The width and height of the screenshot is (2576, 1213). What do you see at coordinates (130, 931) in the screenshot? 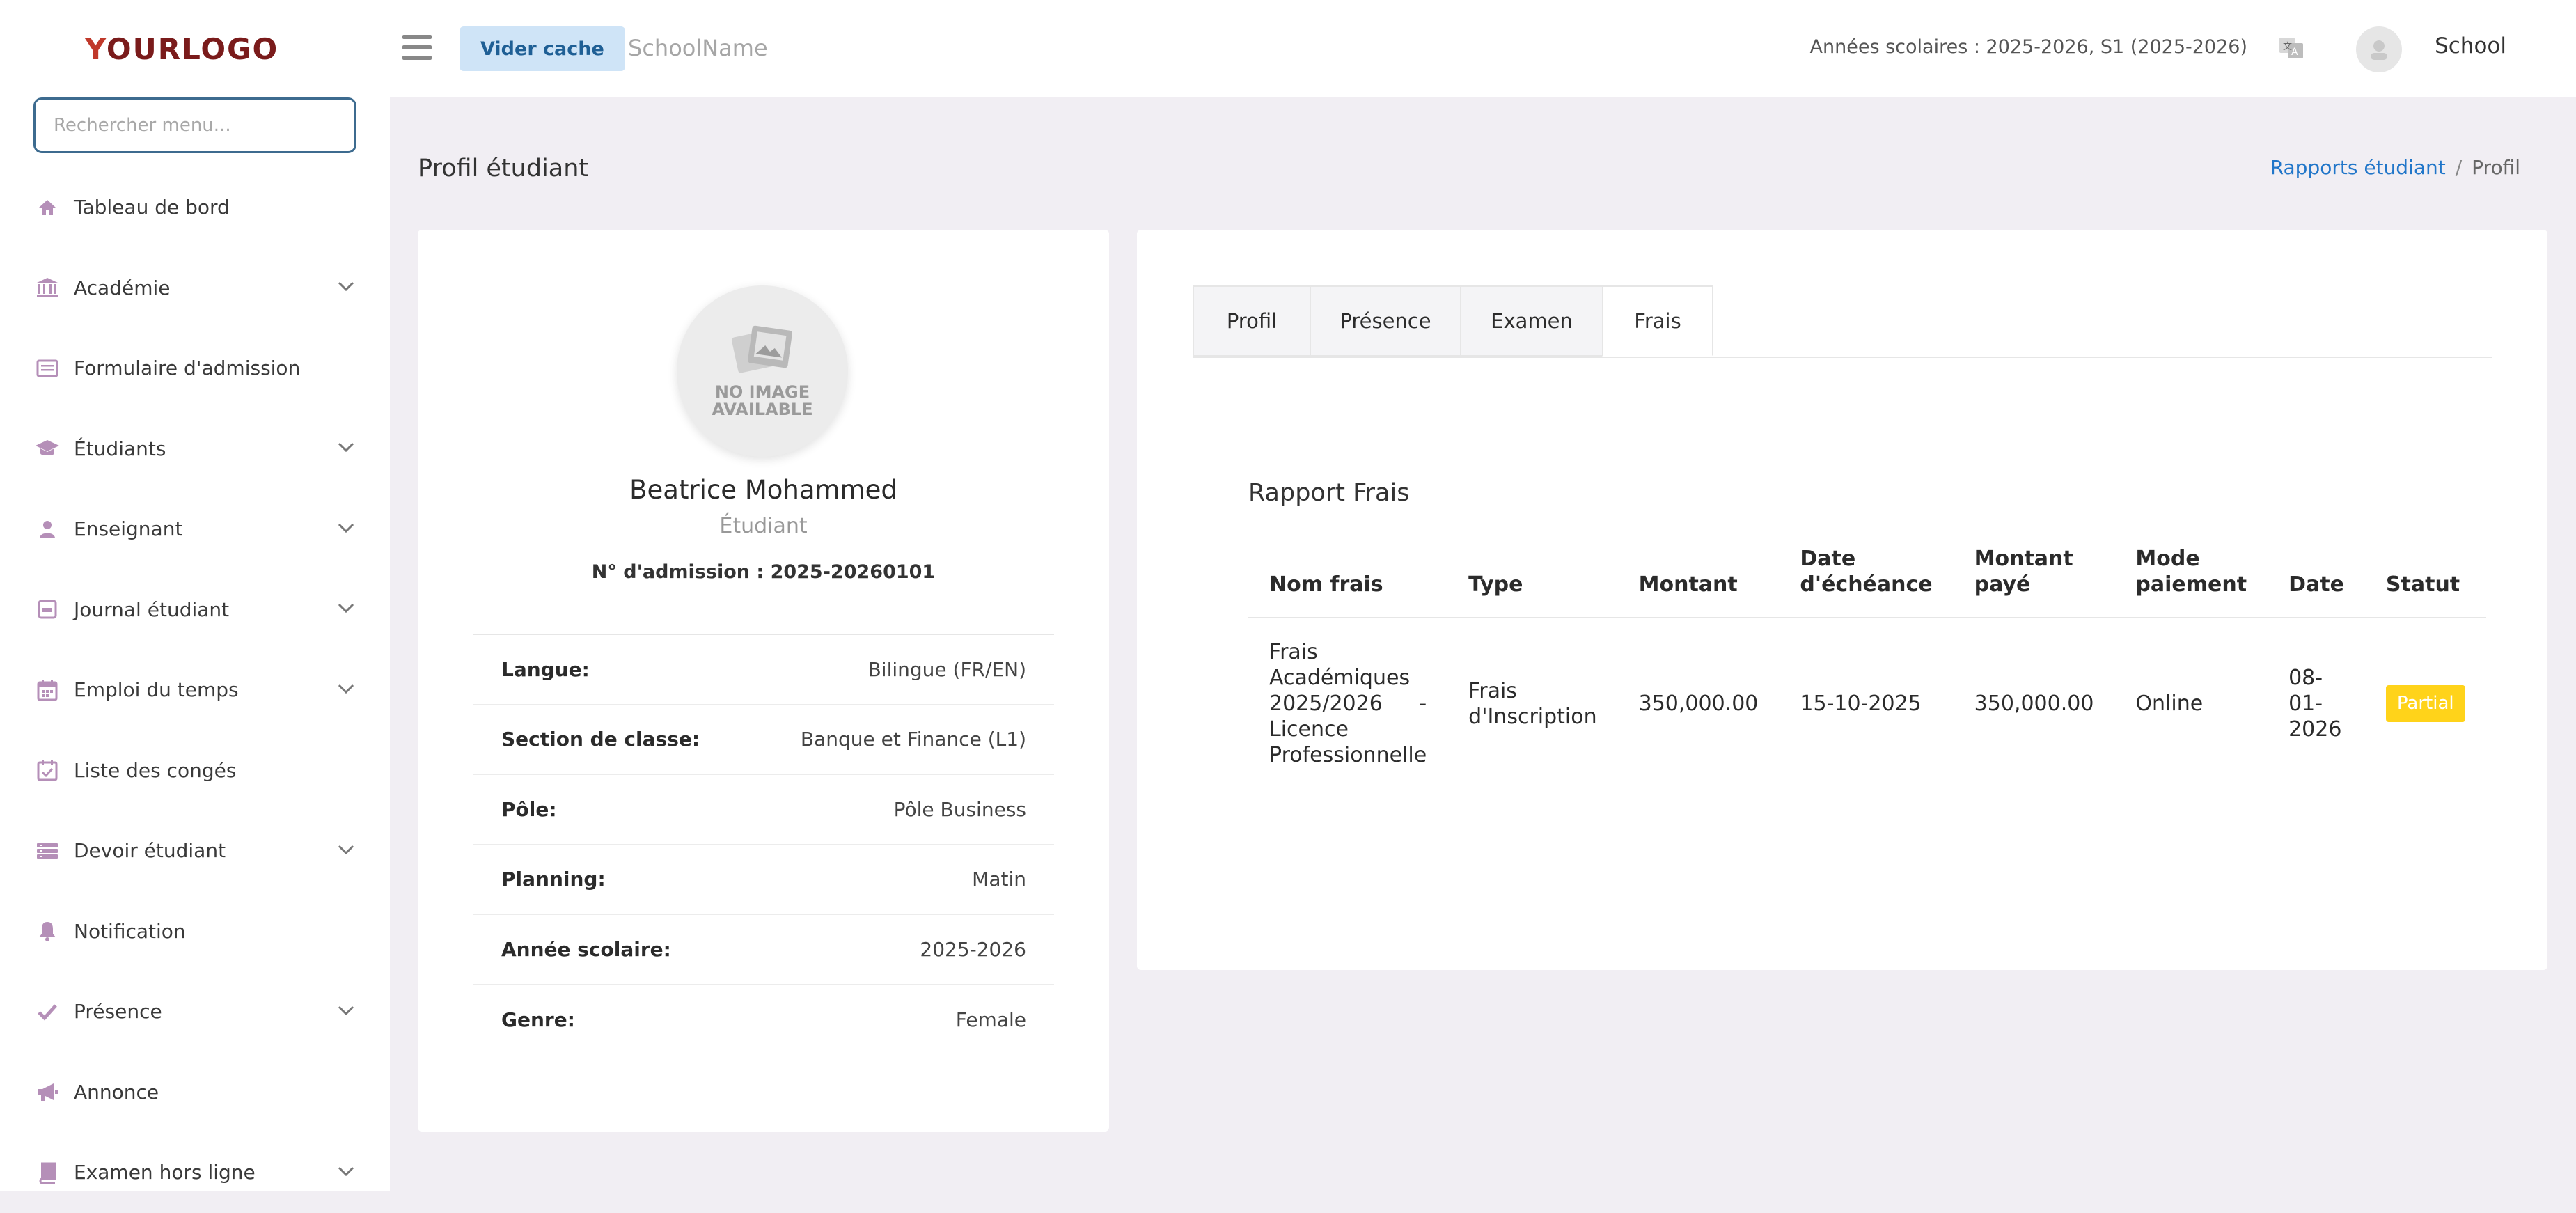
I see `sidebar-item-label: Notification` at bounding box center [130, 931].